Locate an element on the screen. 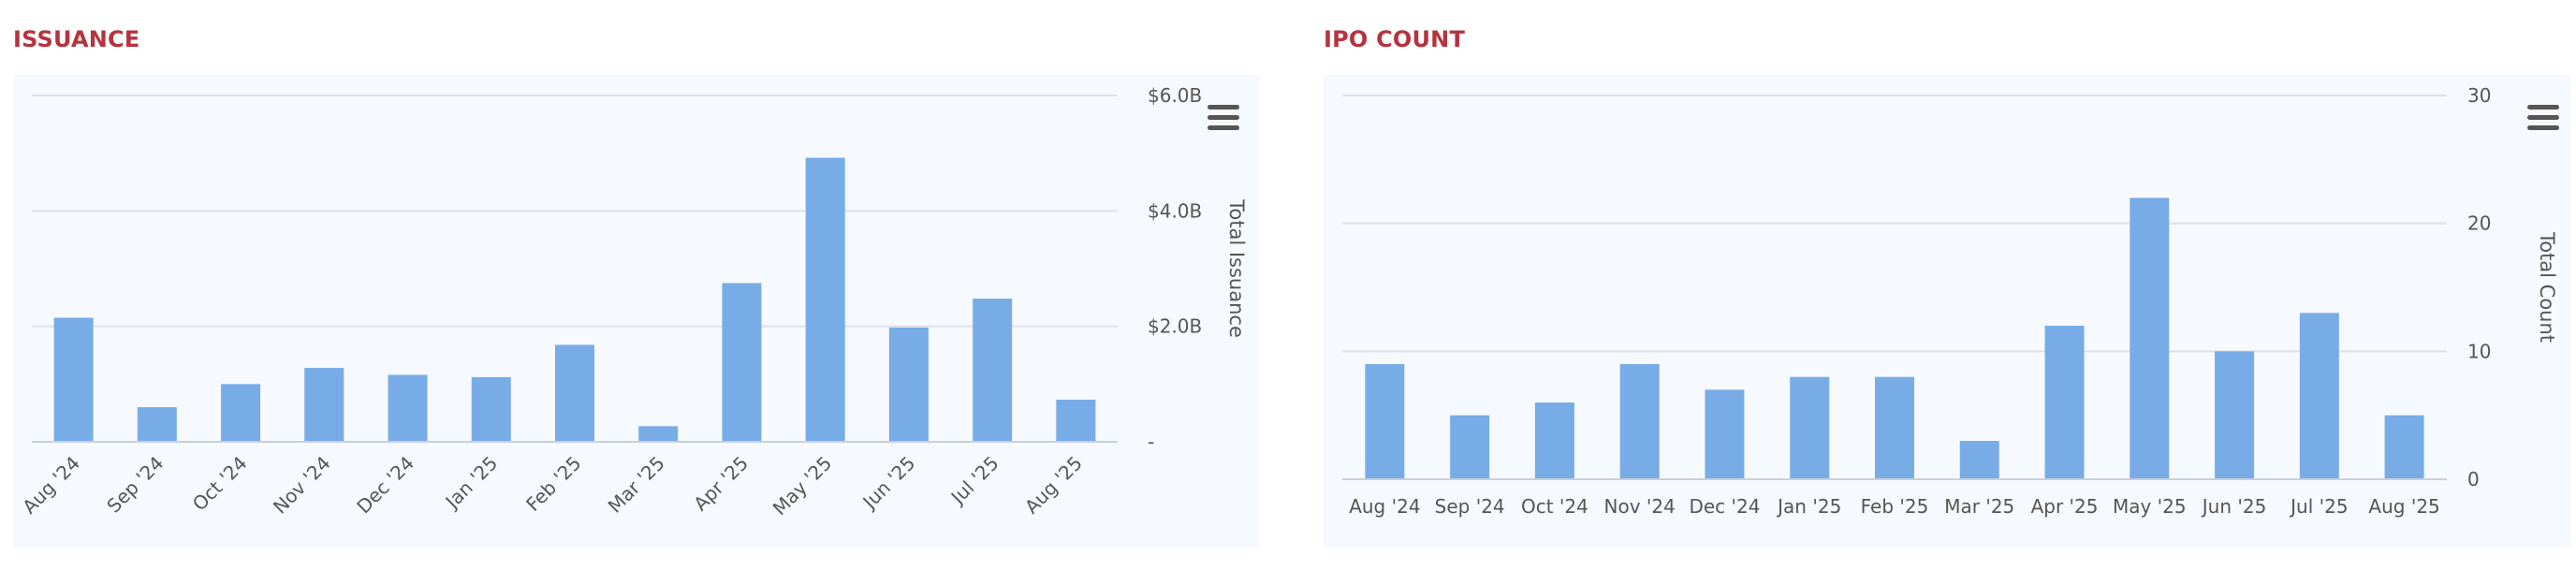 This screenshot has height=571, width=2576. y-tick-label: 10 is located at coordinates (2479, 351).